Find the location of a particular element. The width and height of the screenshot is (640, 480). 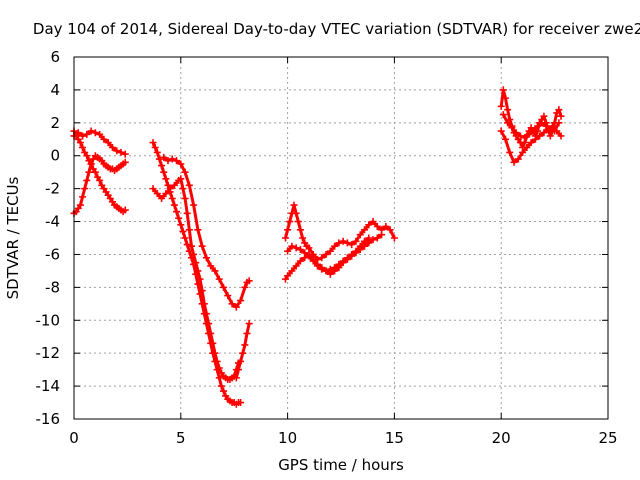

x-tick-label: 5 is located at coordinates (181, 438).